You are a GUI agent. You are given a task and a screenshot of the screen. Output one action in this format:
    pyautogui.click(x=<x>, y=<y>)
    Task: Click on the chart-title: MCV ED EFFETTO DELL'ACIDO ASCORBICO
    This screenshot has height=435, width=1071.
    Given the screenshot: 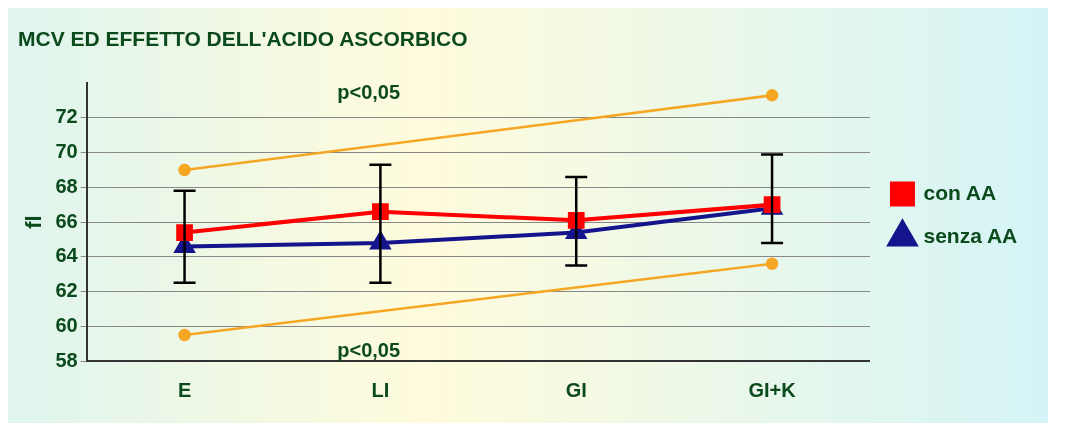 What is the action you would take?
    pyautogui.click(x=243, y=39)
    